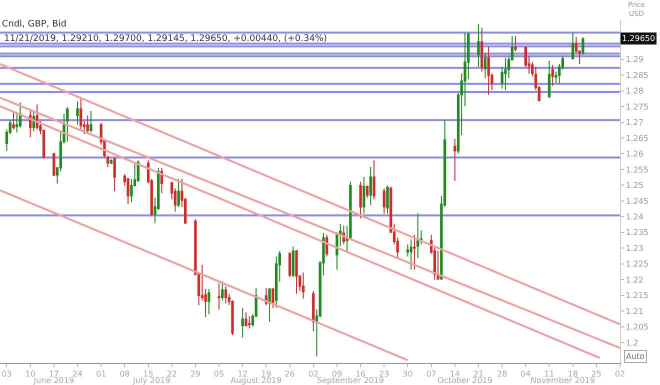  I want to click on y-tick-label: 1.215, so click(637, 295).